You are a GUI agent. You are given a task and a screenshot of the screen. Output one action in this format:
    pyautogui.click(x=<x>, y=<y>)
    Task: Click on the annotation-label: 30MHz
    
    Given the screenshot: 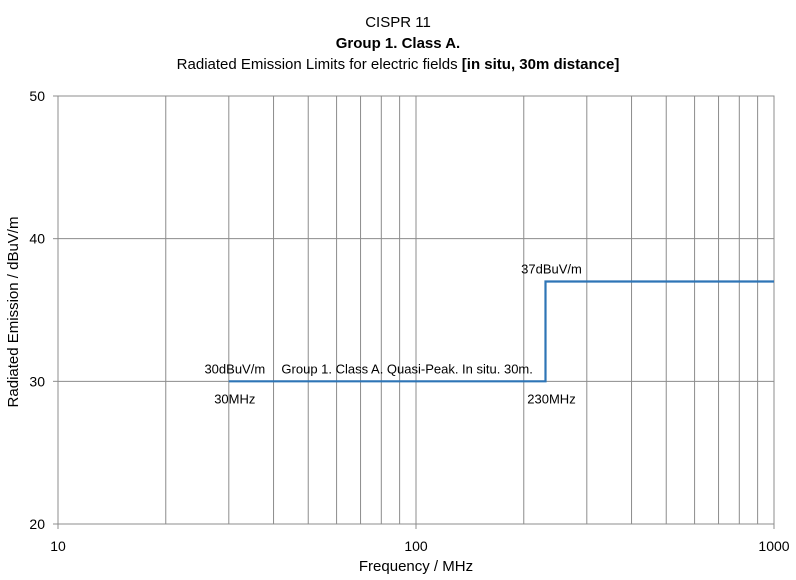 What is the action you would take?
    pyautogui.click(x=234, y=398)
    